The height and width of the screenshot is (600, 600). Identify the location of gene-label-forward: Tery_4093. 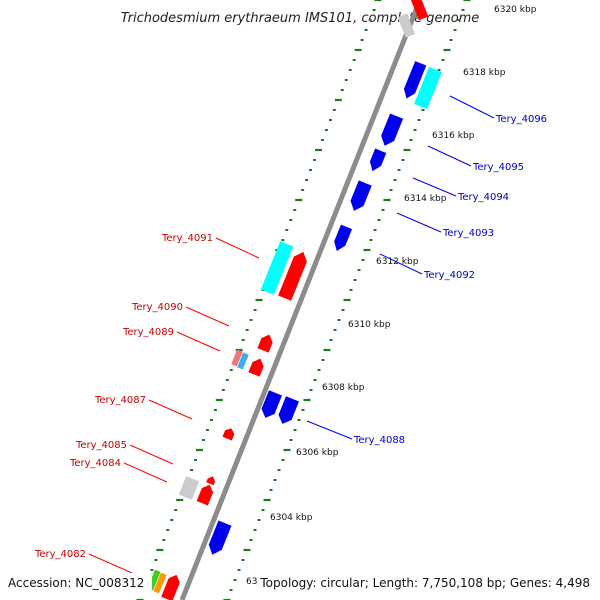
(468, 233).